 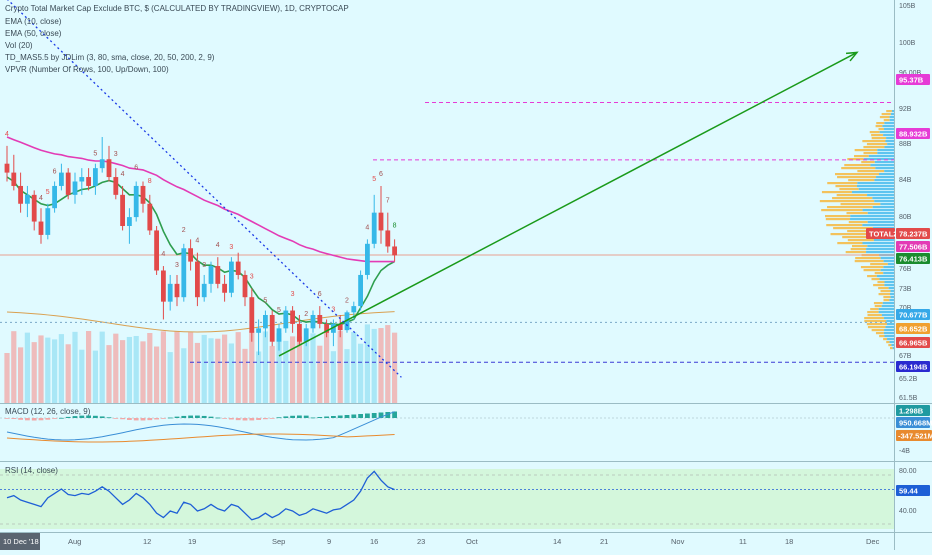 What do you see at coordinates (87, 69) in the screenshot?
I see `legend-vpvr: VPVR (Number Of Rows, 100, Up/Down, 100)` at bounding box center [87, 69].